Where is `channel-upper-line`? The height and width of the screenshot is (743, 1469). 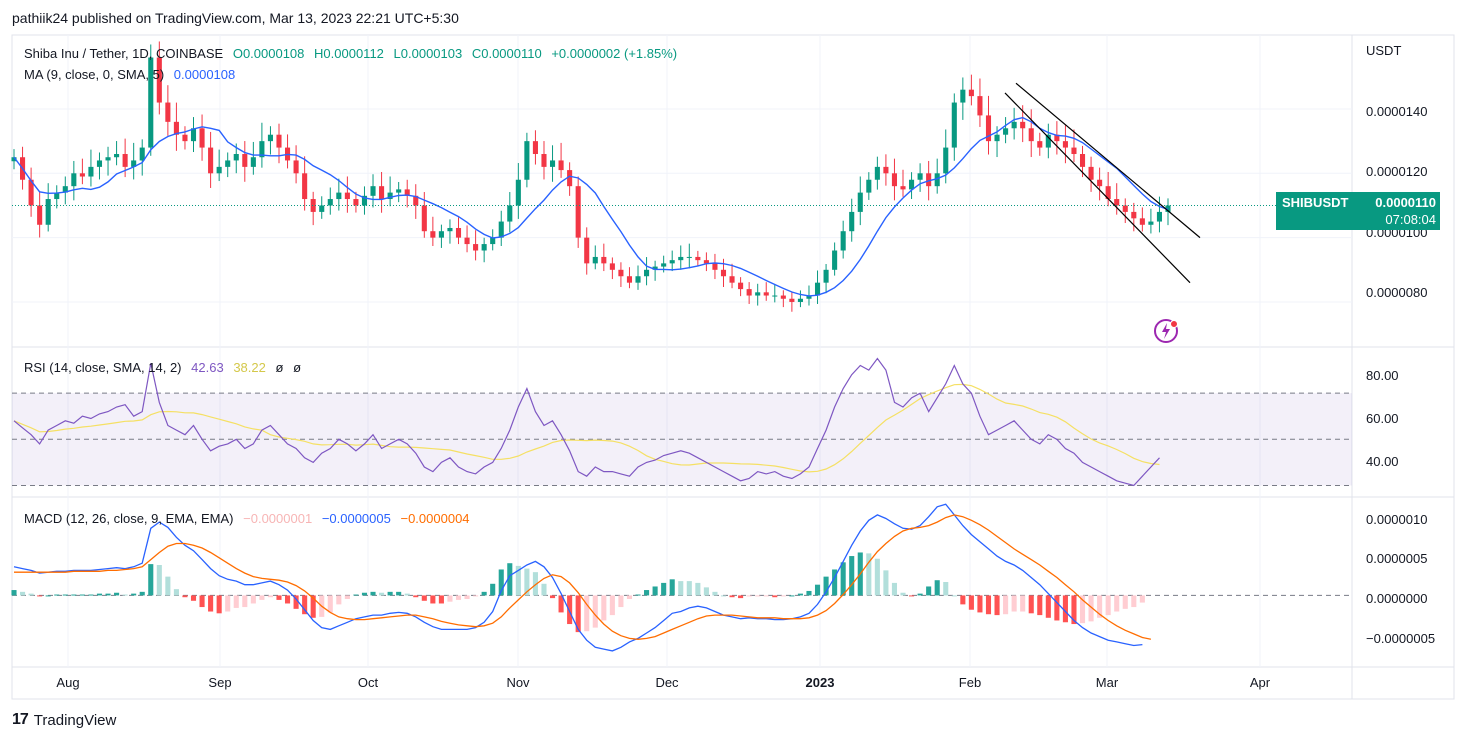
channel-upper-line is located at coordinates (1108, 160).